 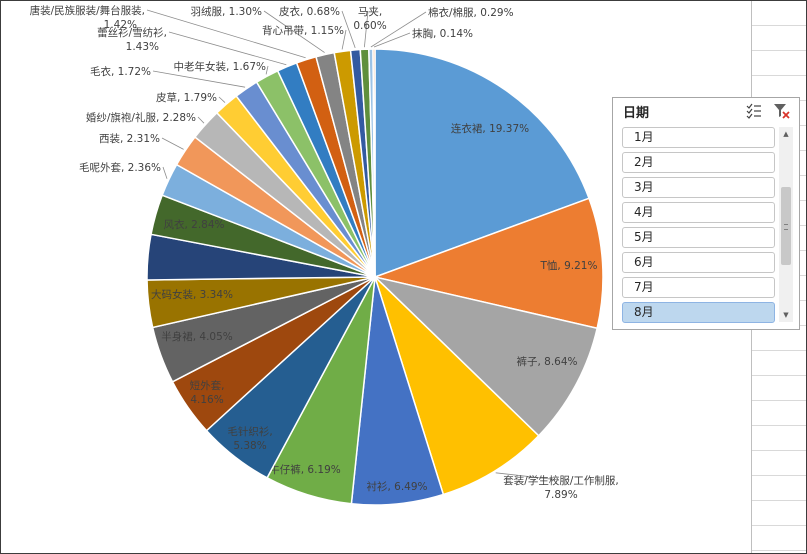 I want to click on slicer-item-list: 1月 2月 3月 4月 5月 6月 7月 8月, so click(x=698, y=227).